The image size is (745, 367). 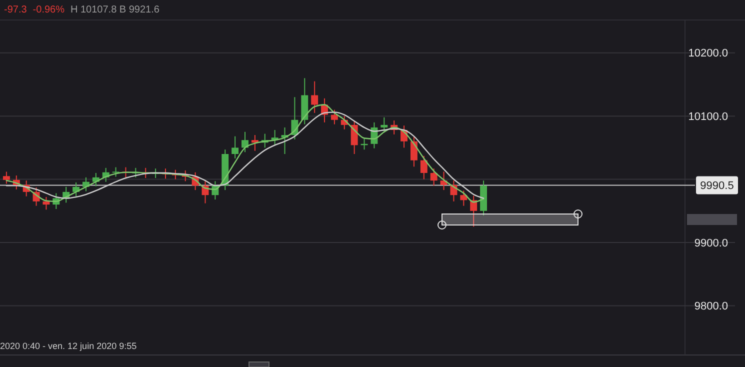 What do you see at coordinates (711, 306) in the screenshot?
I see `y-tick-label: 9800.0` at bounding box center [711, 306].